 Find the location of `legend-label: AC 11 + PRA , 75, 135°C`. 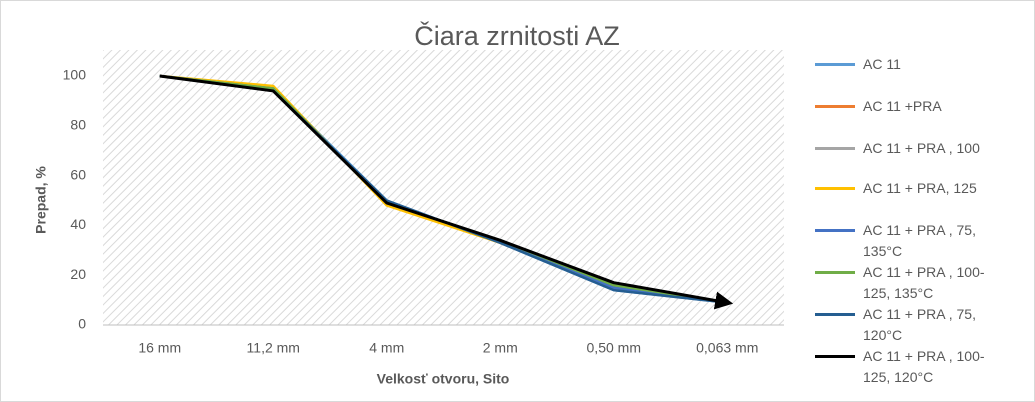

legend-label: AC 11 + PRA , 75, 135°C is located at coordinates (919, 240).